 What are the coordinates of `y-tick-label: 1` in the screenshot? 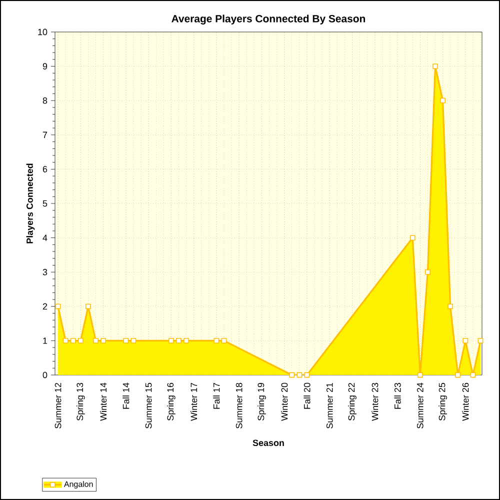 It's located at (45, 341).